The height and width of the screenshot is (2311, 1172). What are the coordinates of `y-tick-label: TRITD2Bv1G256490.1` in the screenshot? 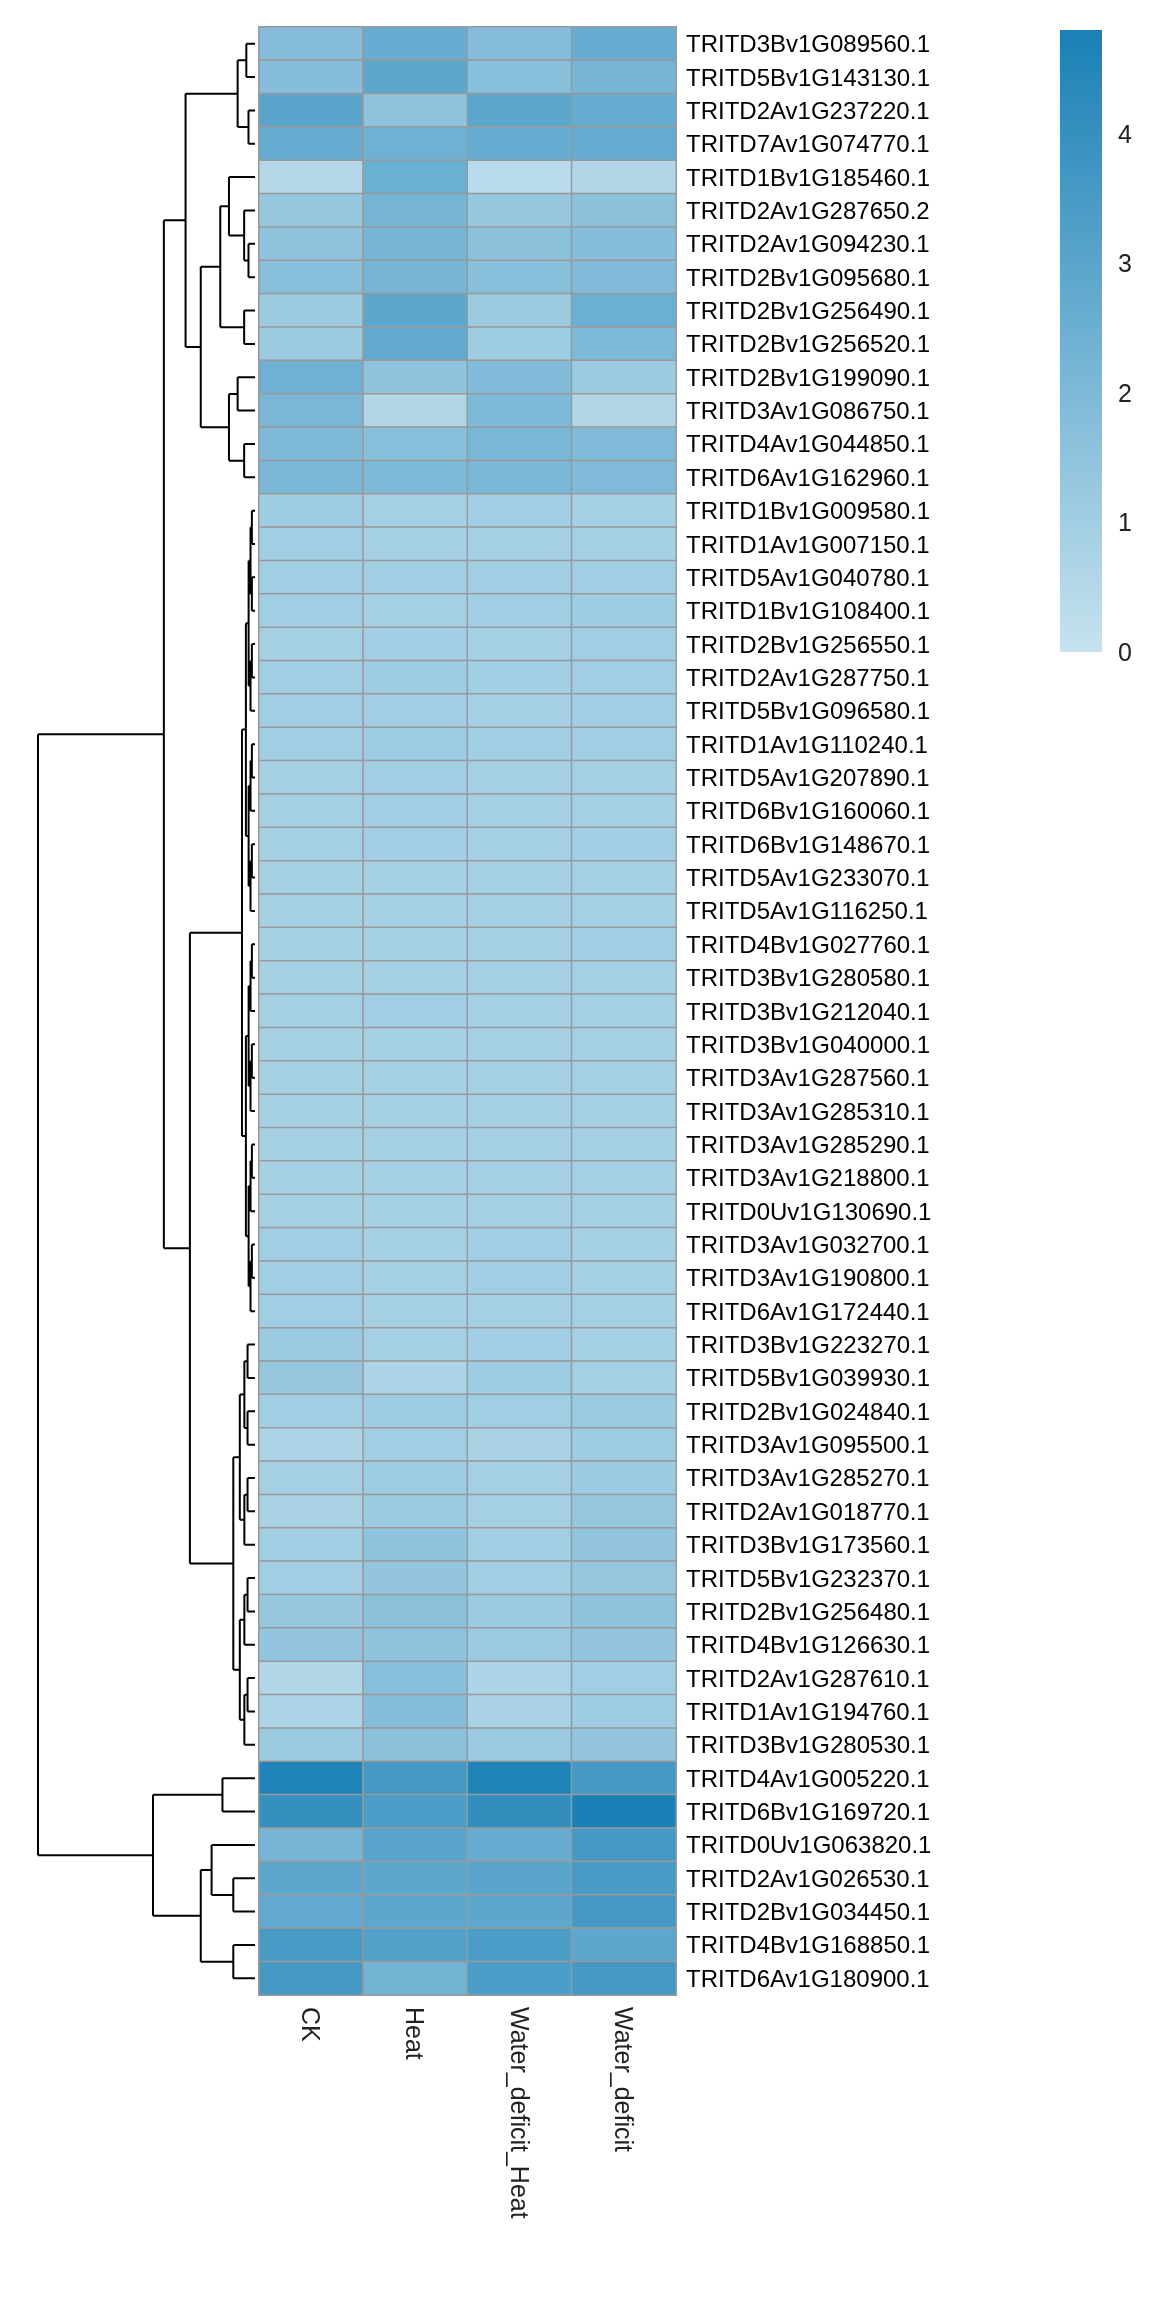 It's located at (808, 311).